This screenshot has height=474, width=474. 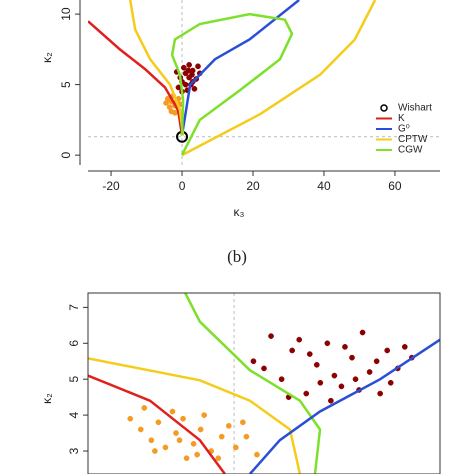 What do you see at coordinates (401, 118) in the screenshot?
I see `legend-label: K` at bounding box center [401, 118].